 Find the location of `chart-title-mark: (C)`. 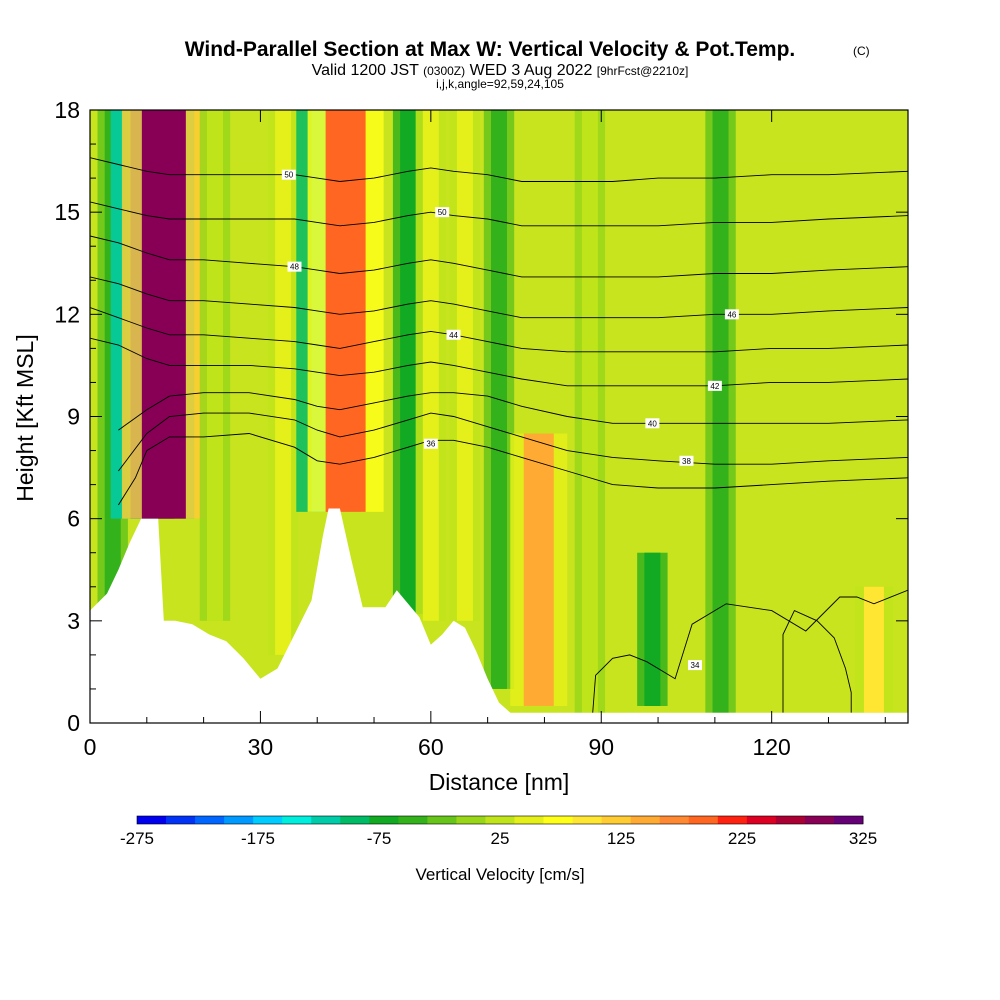

chart-title-mark: (C) is located at coordinates (861, 51).